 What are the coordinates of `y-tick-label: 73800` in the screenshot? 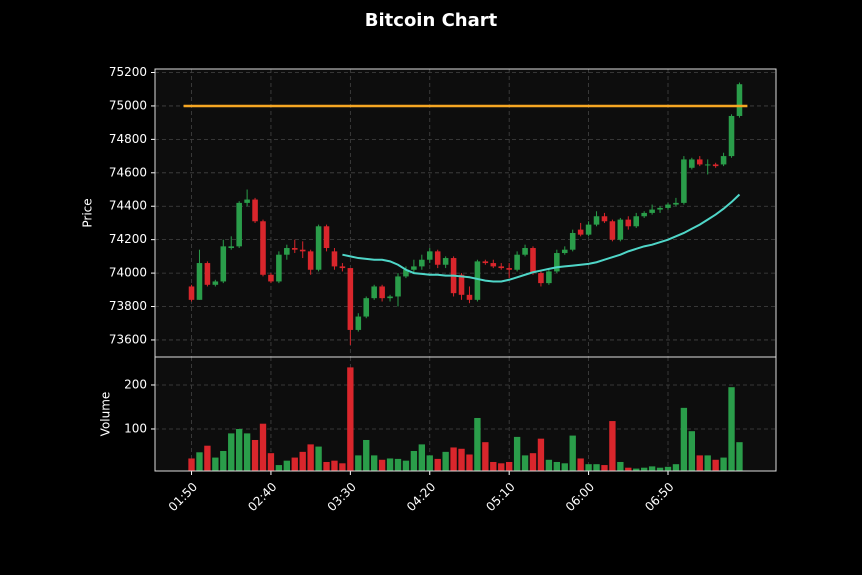 It's located at (128, 306).